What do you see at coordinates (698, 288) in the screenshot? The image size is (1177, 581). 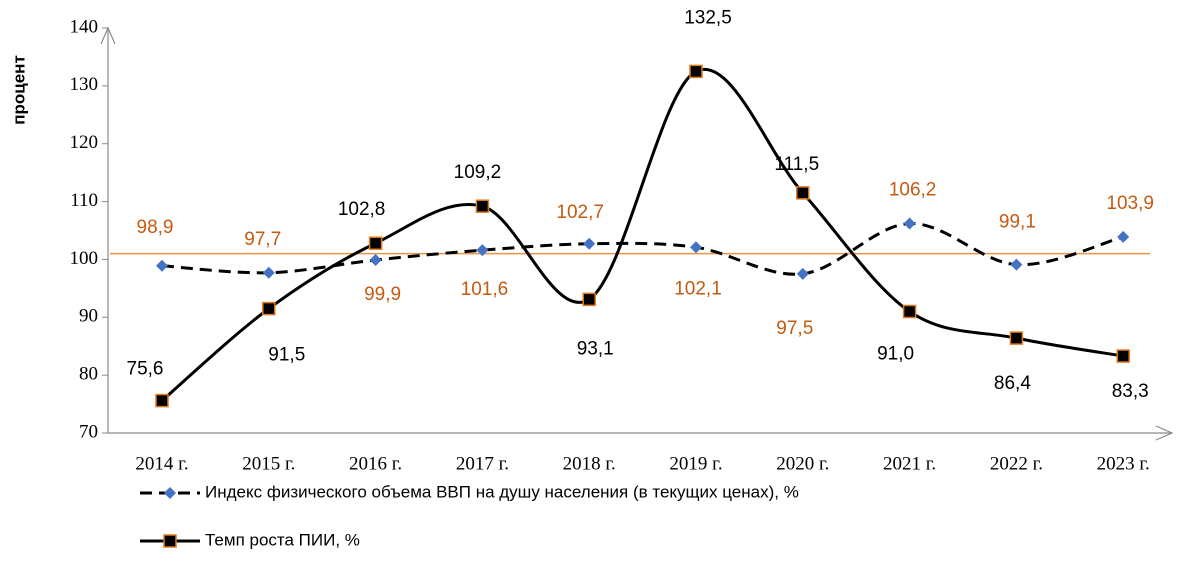 I see `data-label: 102,1` at bounding box center [698, 288].